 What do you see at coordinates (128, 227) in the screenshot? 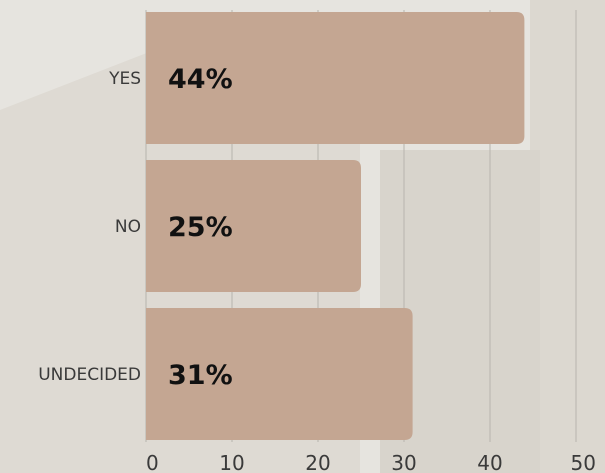
I see `category-label-no: NO` at bounding box center [128, 227].